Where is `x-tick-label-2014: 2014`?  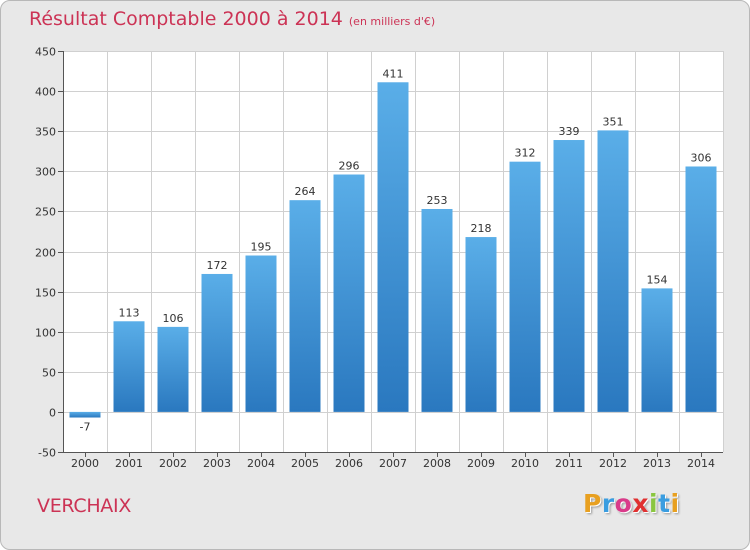 x-tick-label-2014: 2014 is located at coordinates (701, 463).